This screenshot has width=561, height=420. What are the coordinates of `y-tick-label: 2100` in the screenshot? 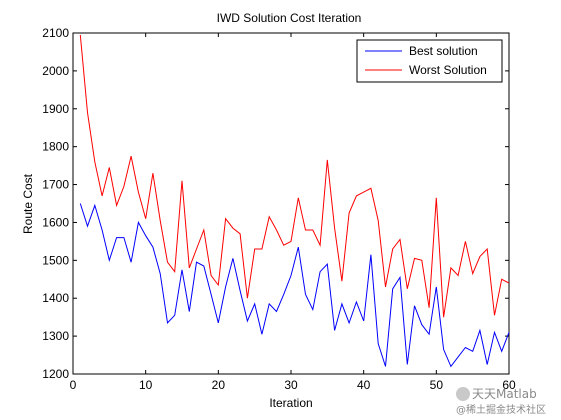 It's located at (55, 33).